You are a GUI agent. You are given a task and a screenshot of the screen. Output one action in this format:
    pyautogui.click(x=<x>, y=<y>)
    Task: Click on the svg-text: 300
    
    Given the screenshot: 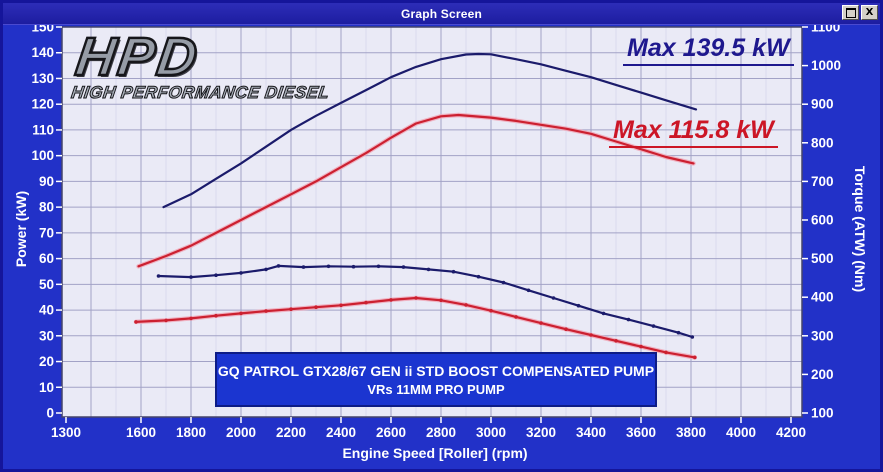 What is the action you would take?
    pyautogui.click(x=822, y=335)
    